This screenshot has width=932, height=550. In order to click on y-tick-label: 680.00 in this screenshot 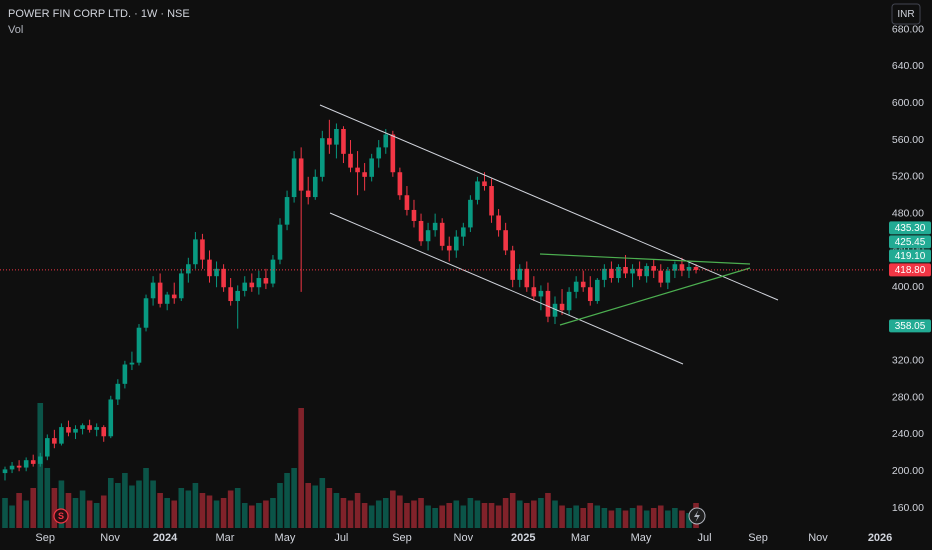, I will do `click(908, 29)`.